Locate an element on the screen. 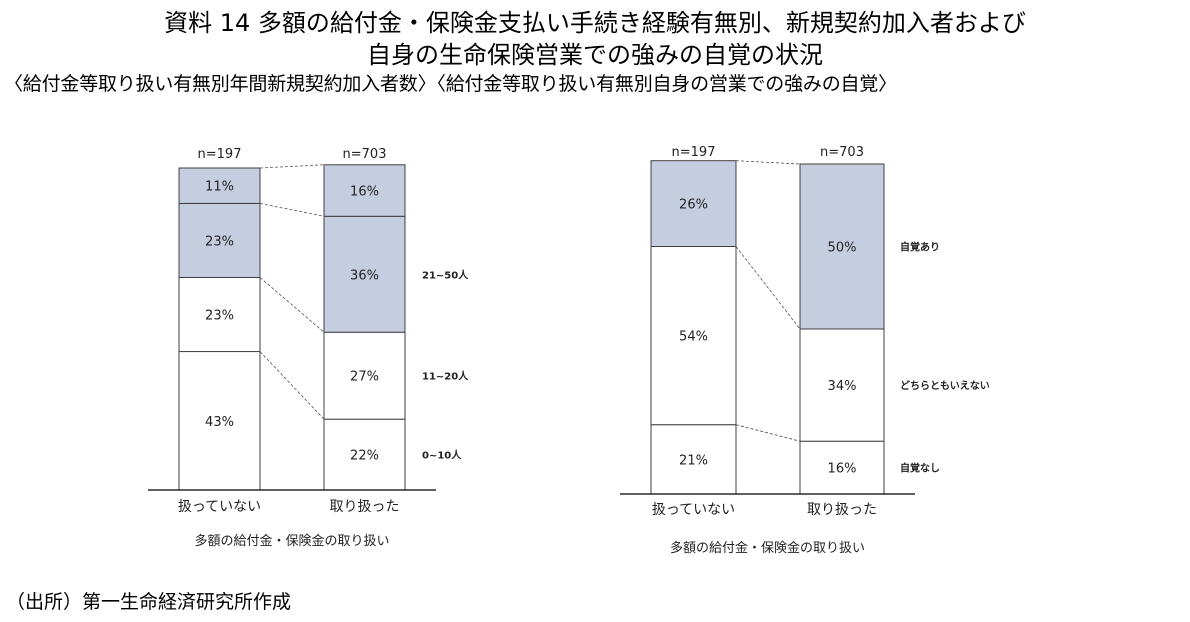  chart-1-n-label: n=703 is located at coordinates (365, 154).